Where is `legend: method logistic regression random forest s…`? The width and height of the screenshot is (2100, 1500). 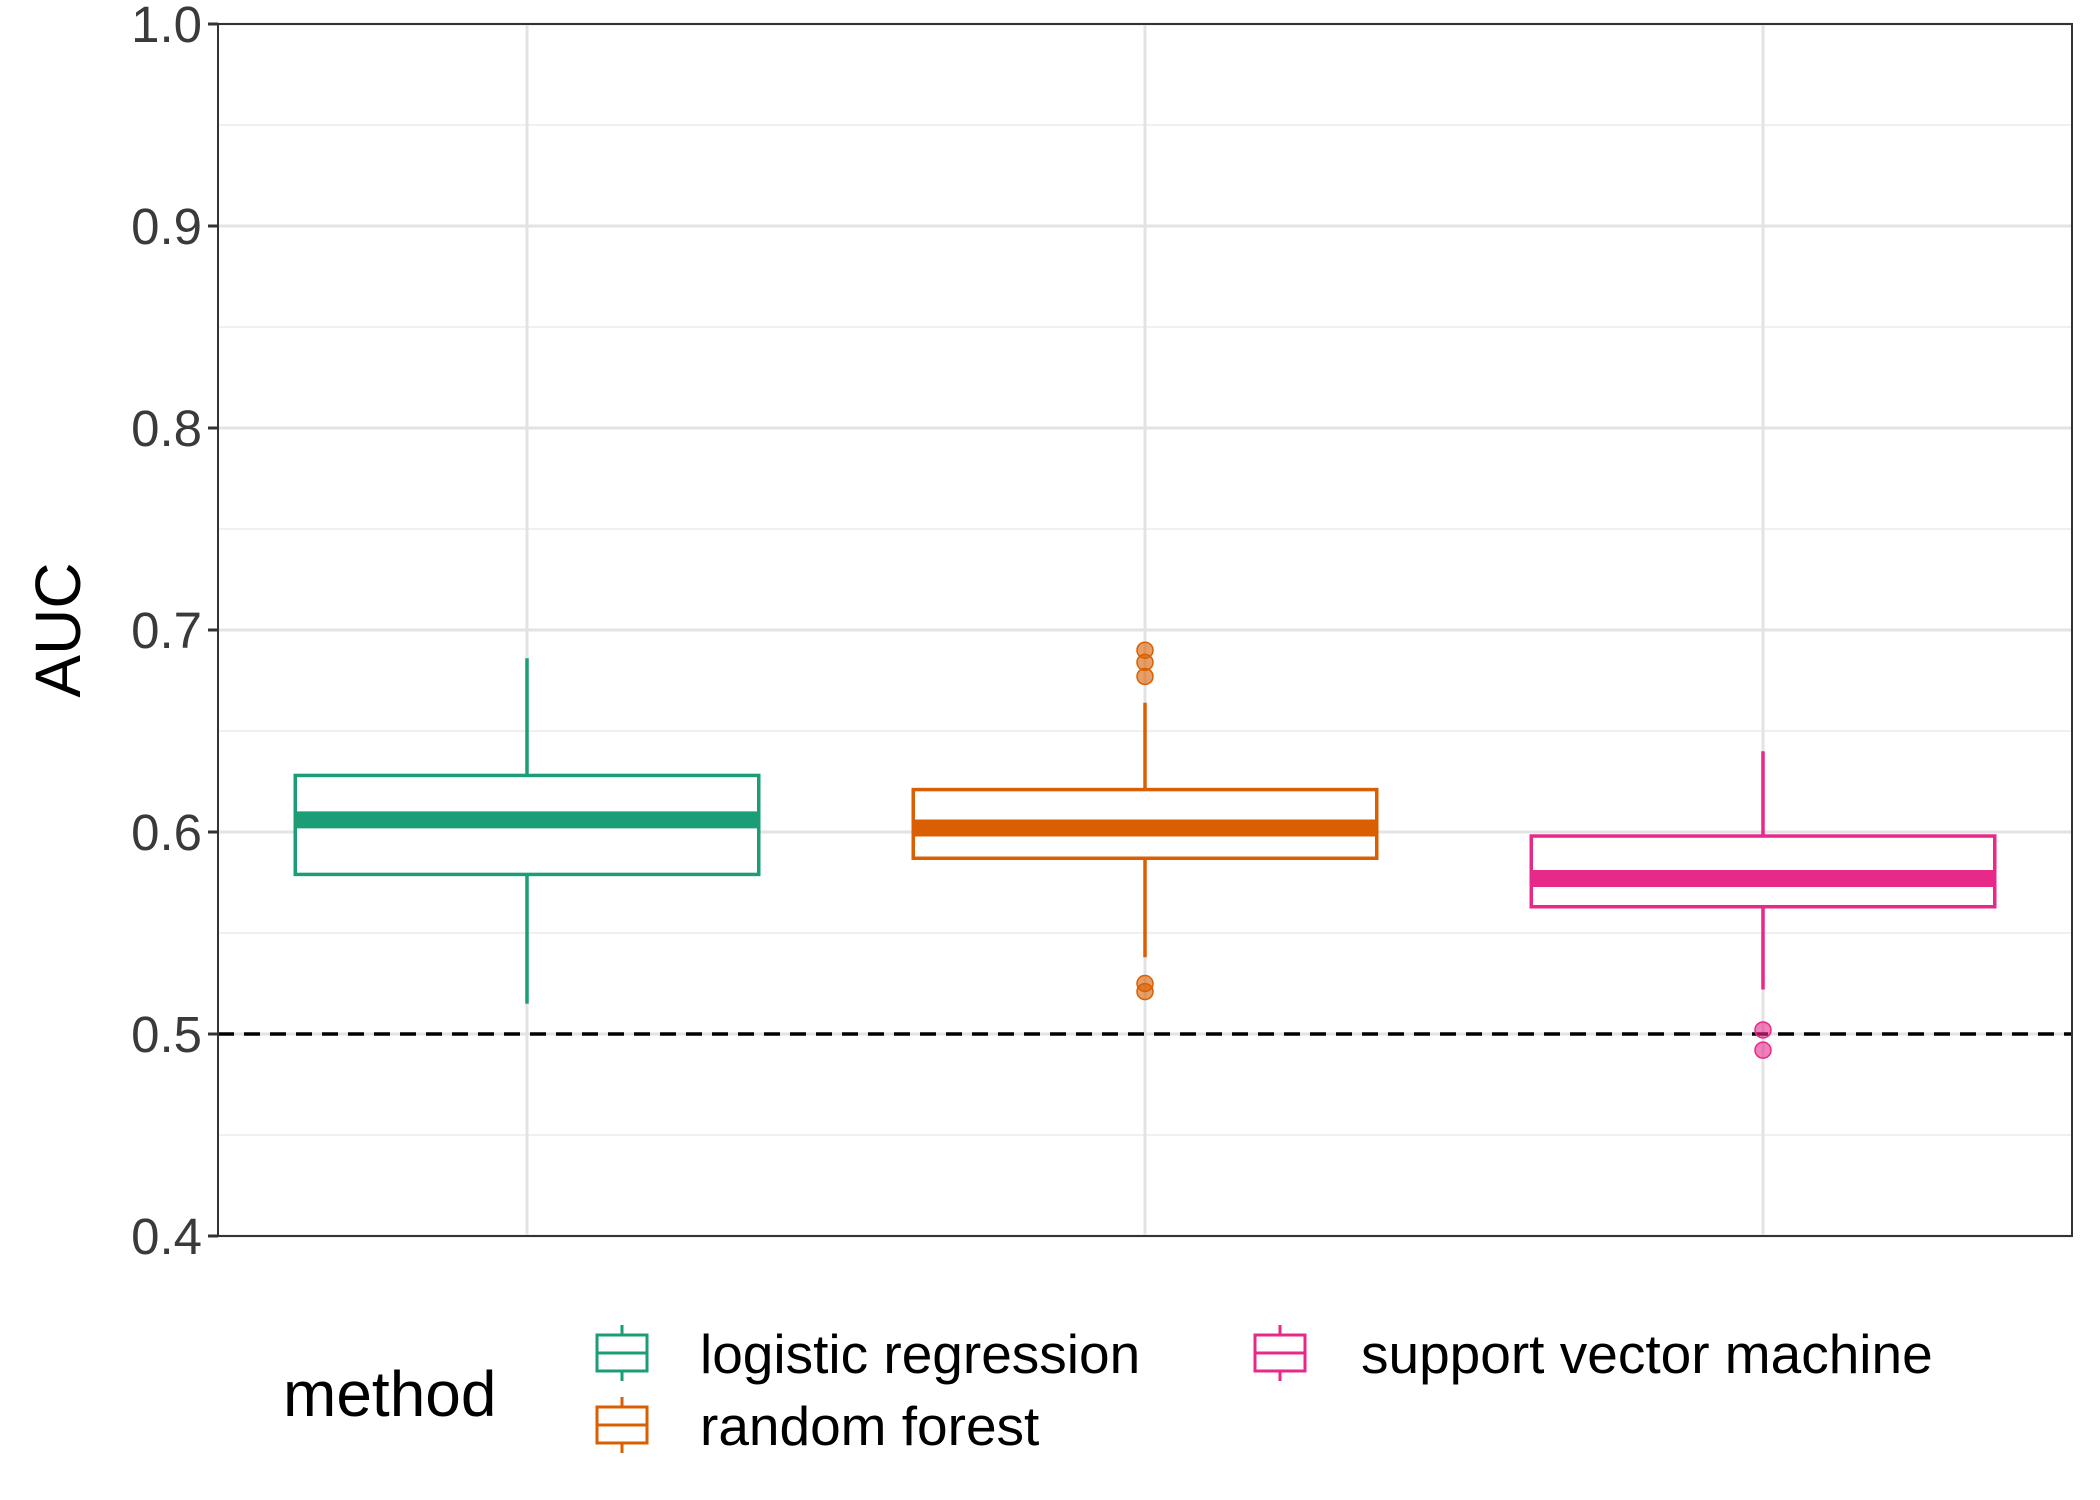 legend: method logistic regression random forest s… is located at coordinates (1108, 1390).